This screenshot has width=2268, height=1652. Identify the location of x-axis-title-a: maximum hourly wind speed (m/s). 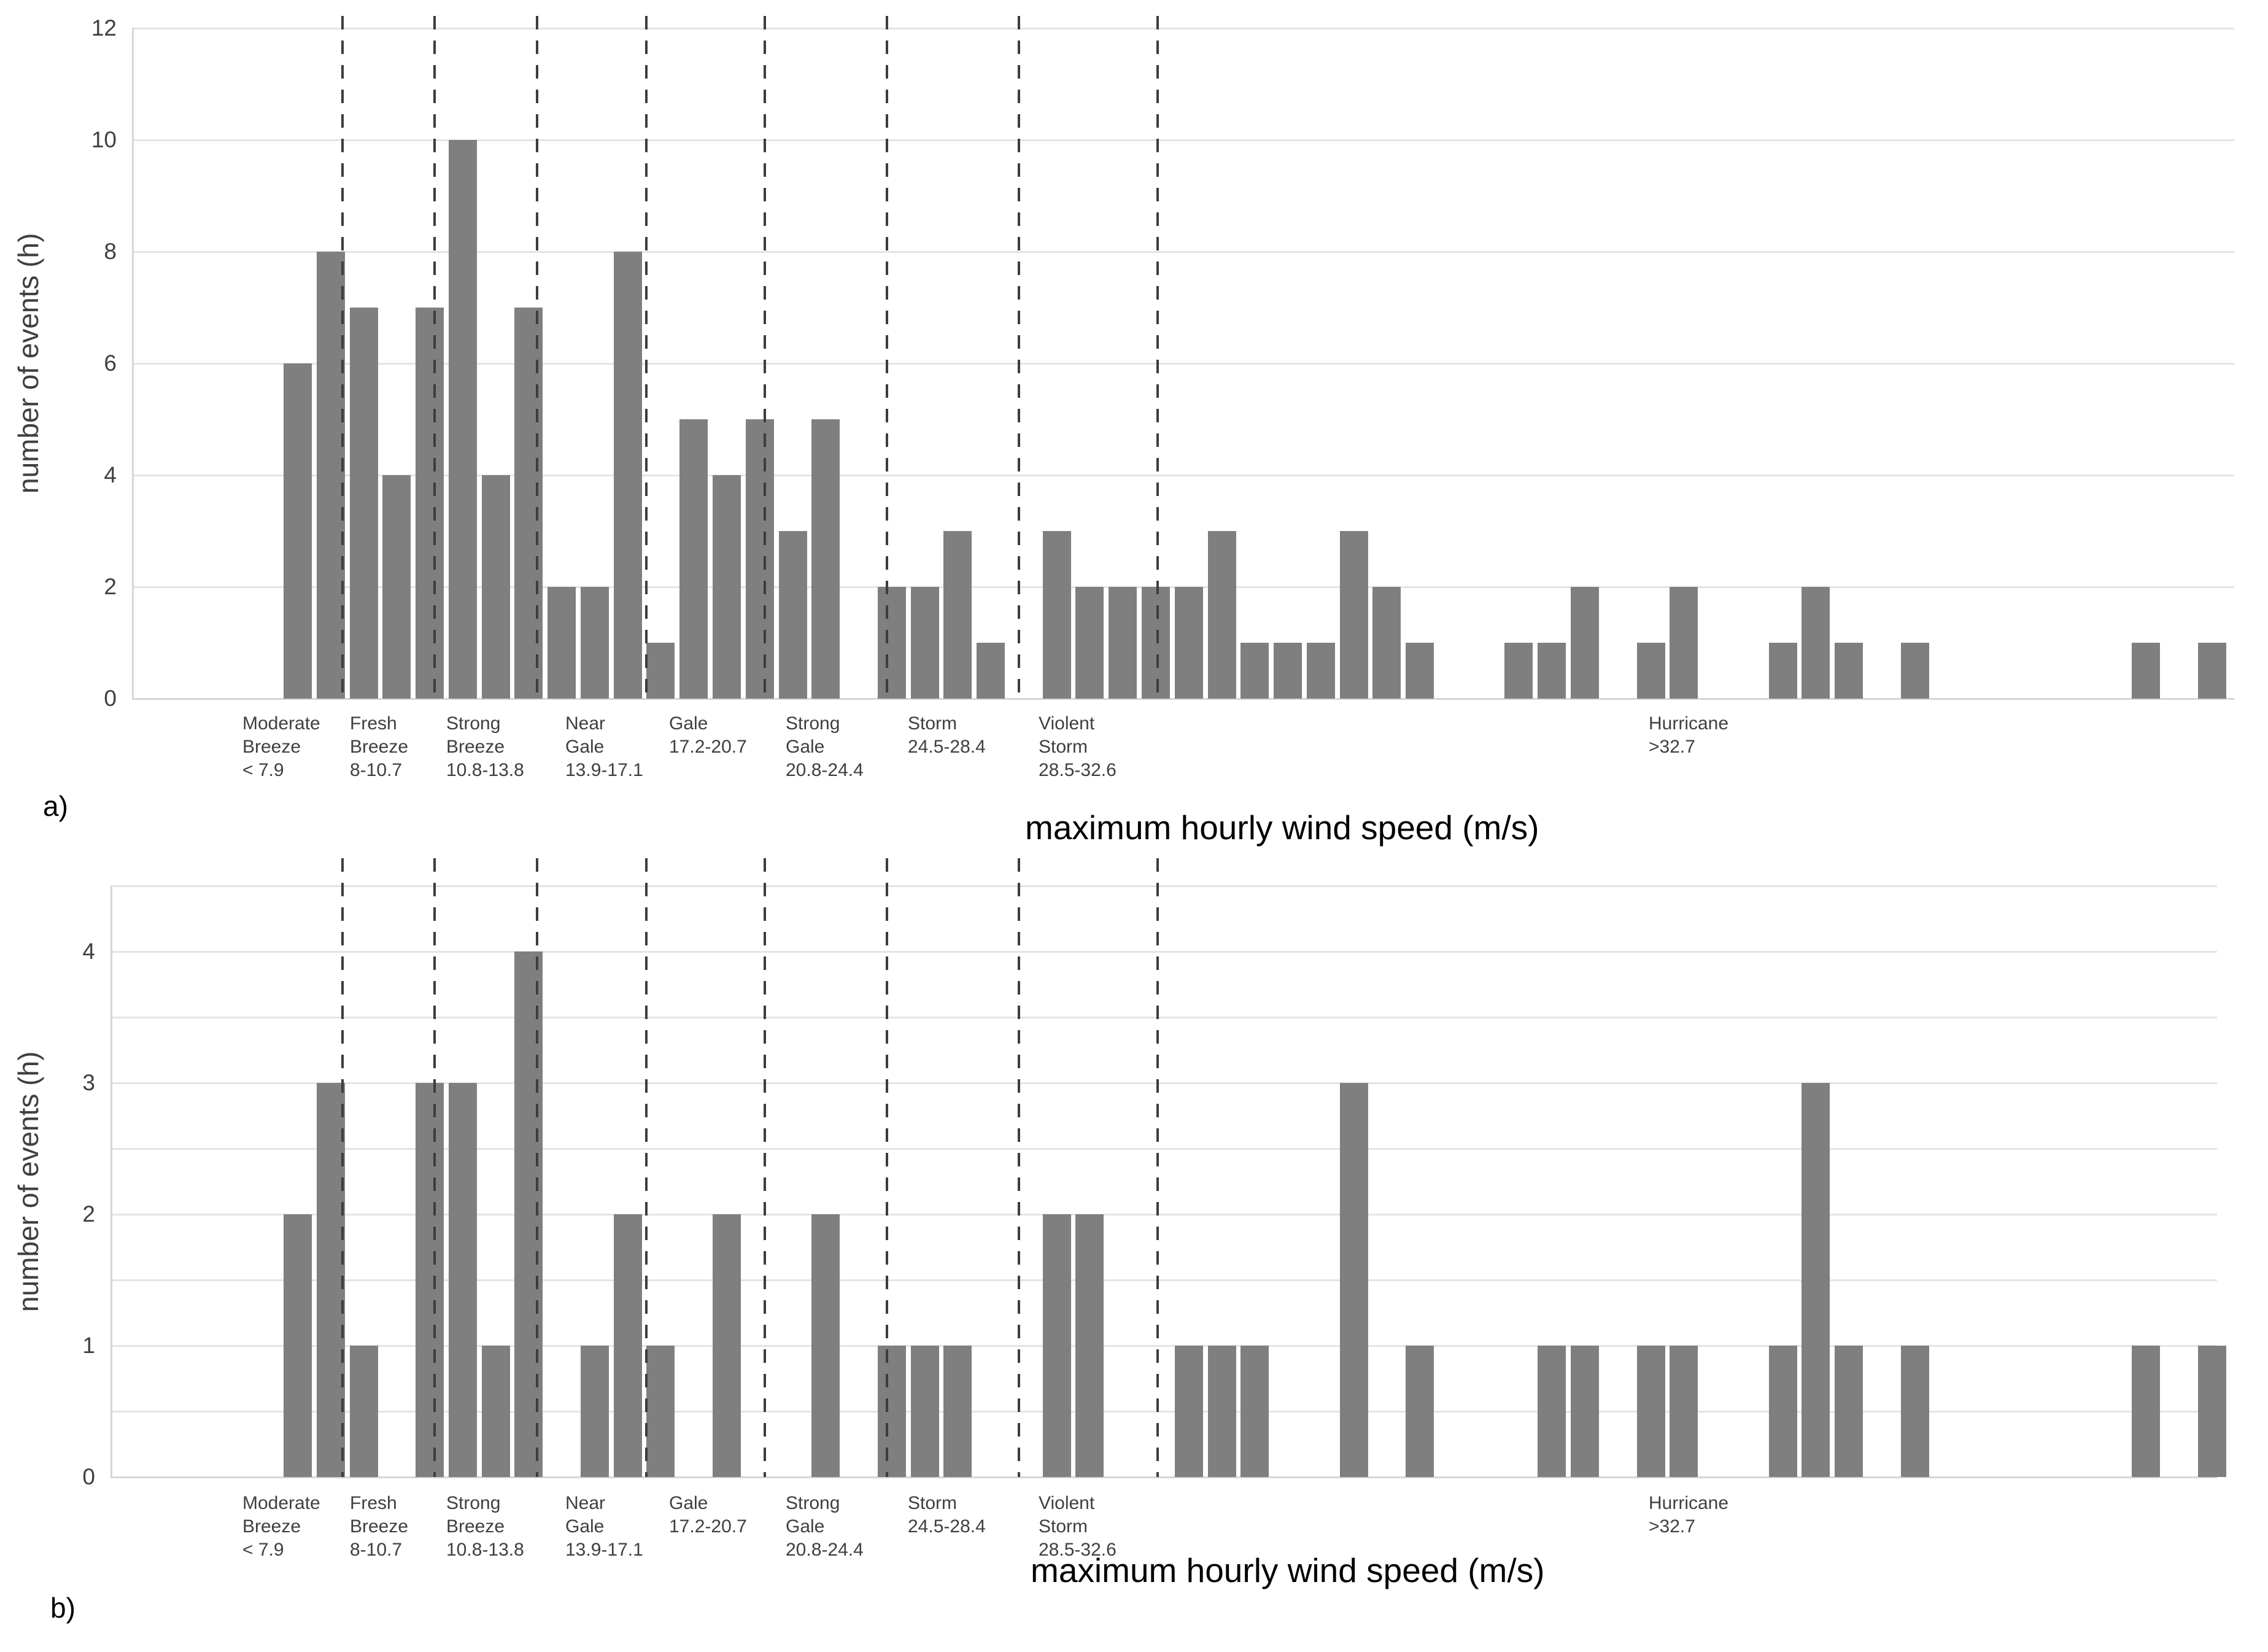
(1282, 828).